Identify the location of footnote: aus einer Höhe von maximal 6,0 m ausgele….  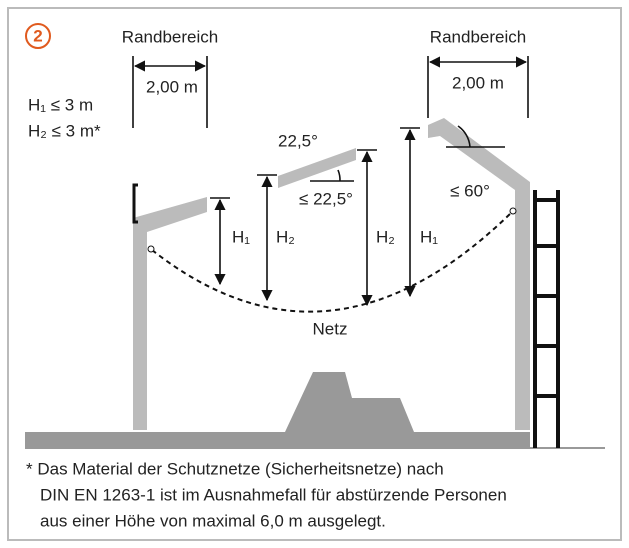
(213, 520).